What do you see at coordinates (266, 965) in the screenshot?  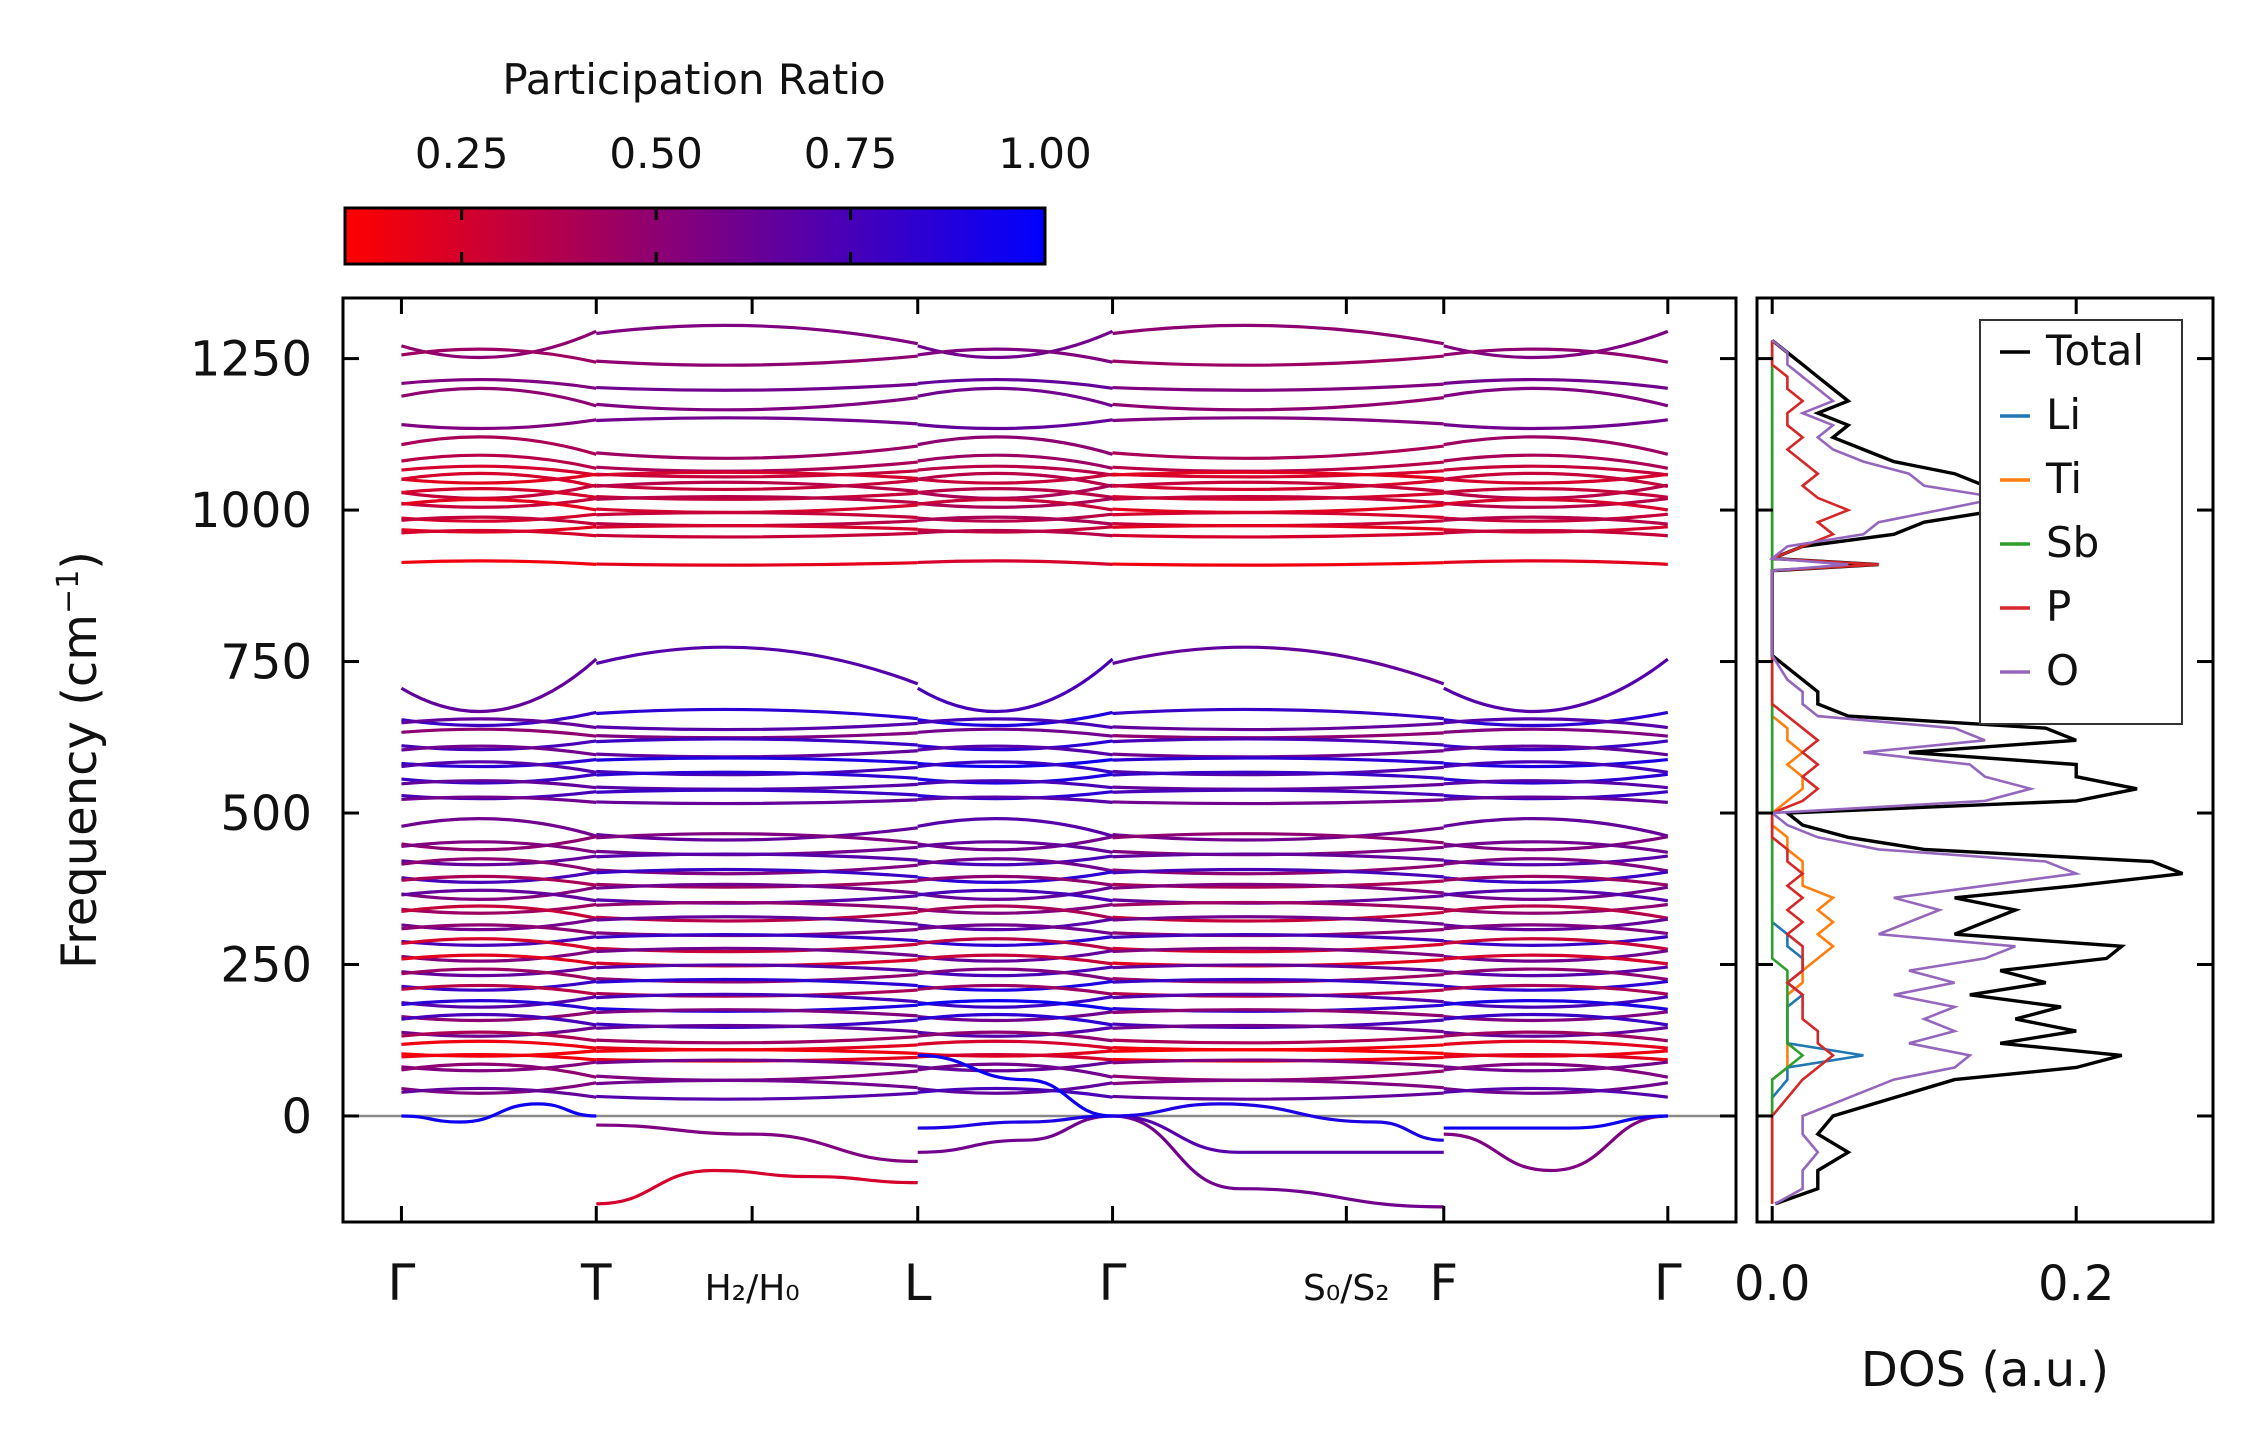 I see `y-tick-label: 250` at bounding box center [266, 965].